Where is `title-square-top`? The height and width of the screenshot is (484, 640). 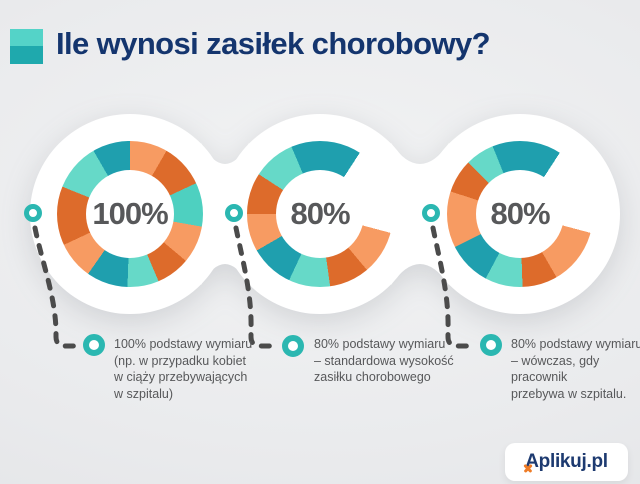 title-square-top is located at coordinates (26, 37).